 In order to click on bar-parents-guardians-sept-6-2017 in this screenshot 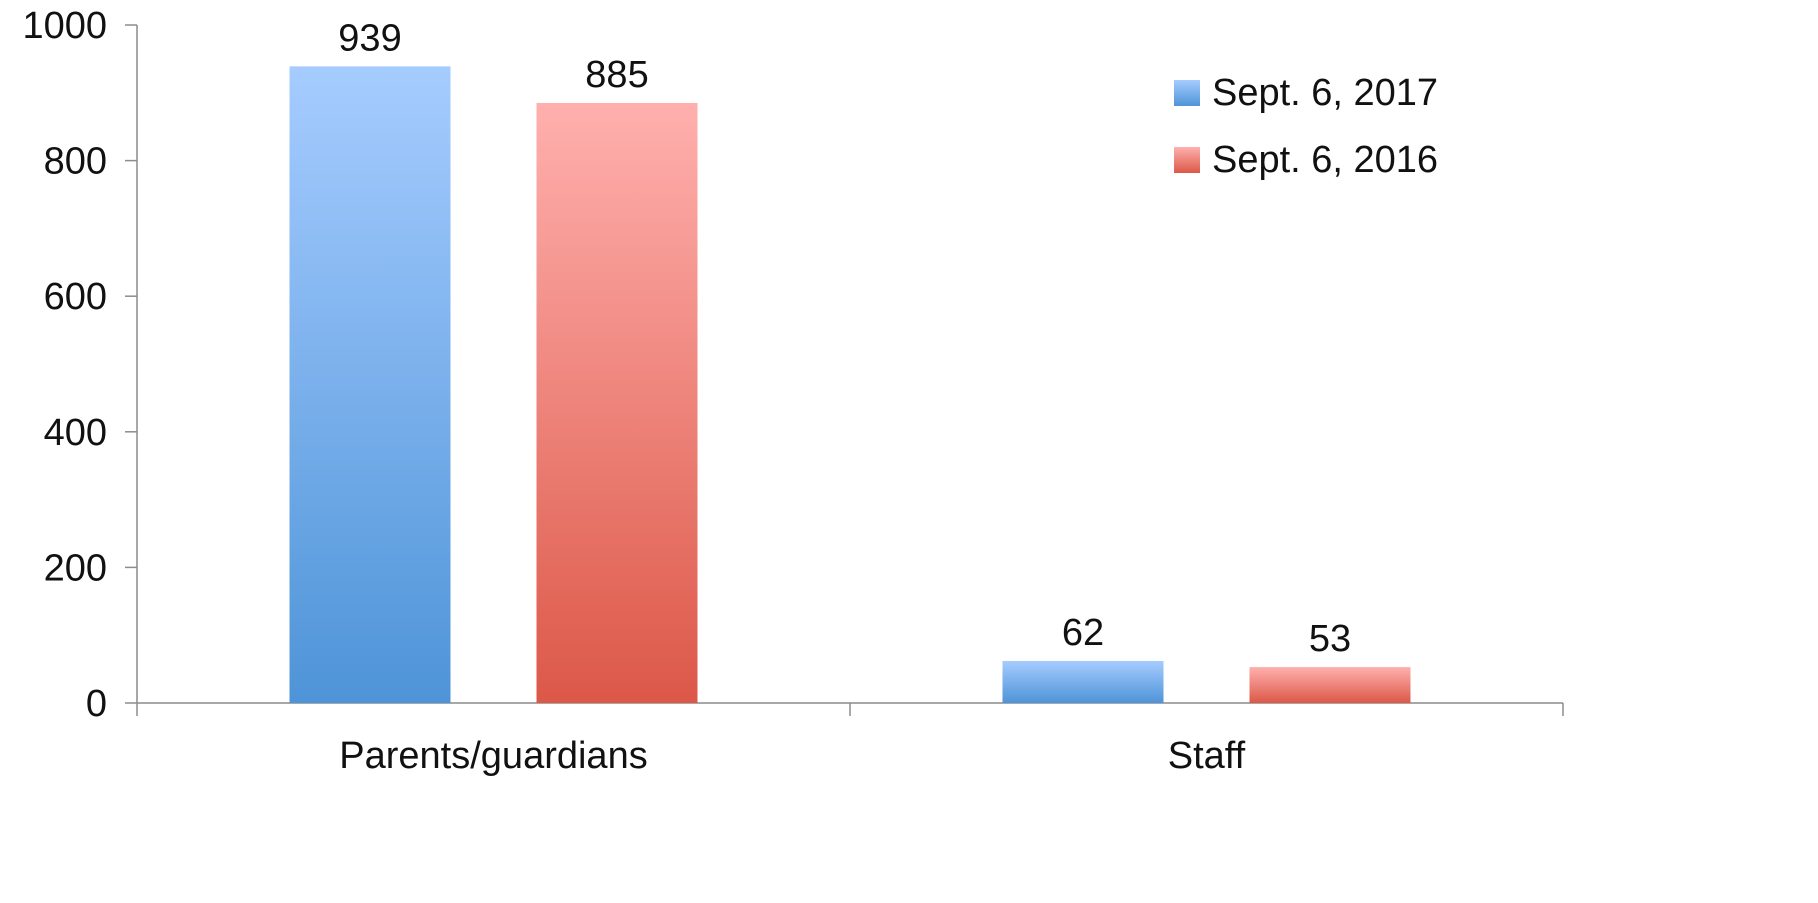, I will do `click(370, 384)`.